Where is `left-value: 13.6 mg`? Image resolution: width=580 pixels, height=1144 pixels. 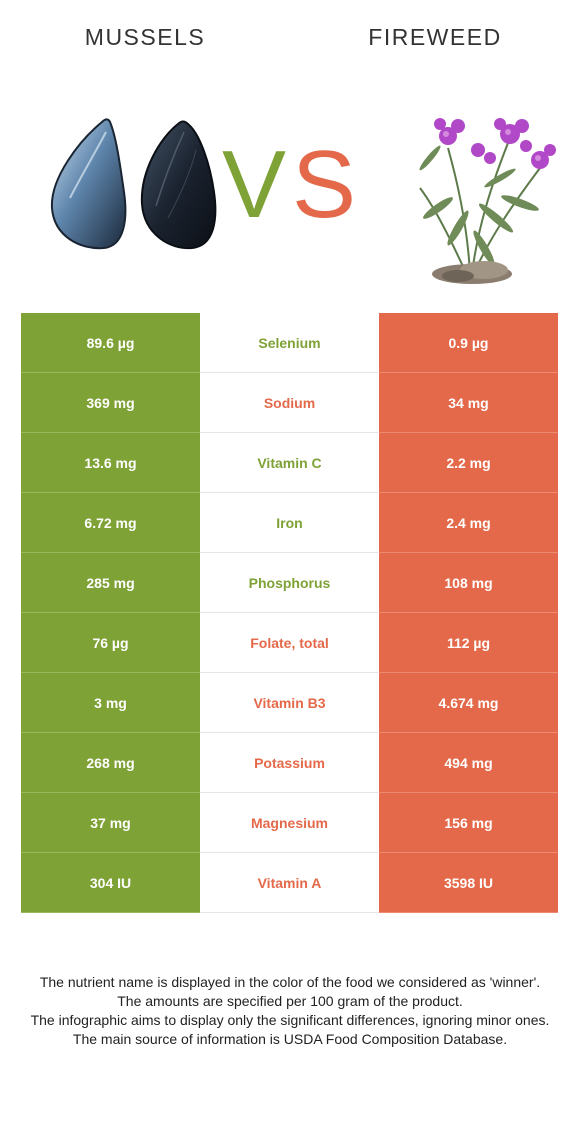 left-value: 13.6 mg is located at coordinates (110, 462).